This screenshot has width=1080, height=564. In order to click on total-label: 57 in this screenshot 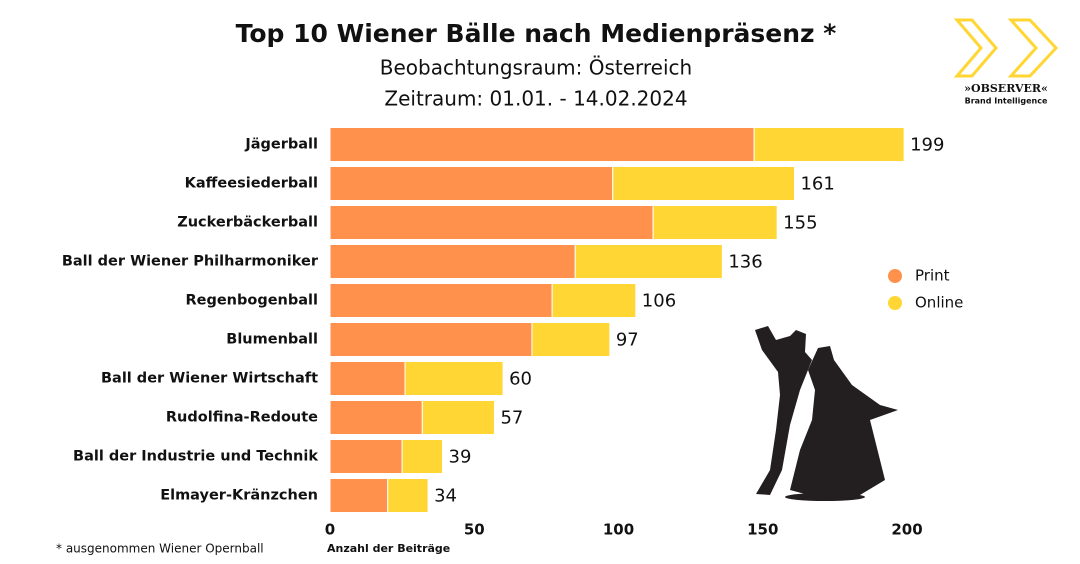, I will do `click(511, 418)`.